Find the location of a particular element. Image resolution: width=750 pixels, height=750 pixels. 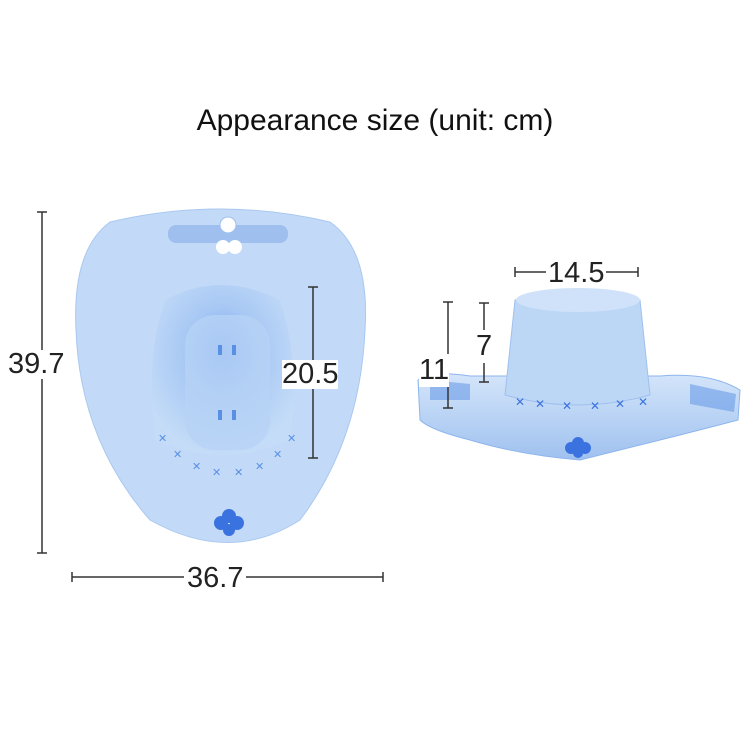

basin-side-view: ✕ ✕ ✕ ✕ ✕ ✕ is located at coordinates (579, 374).